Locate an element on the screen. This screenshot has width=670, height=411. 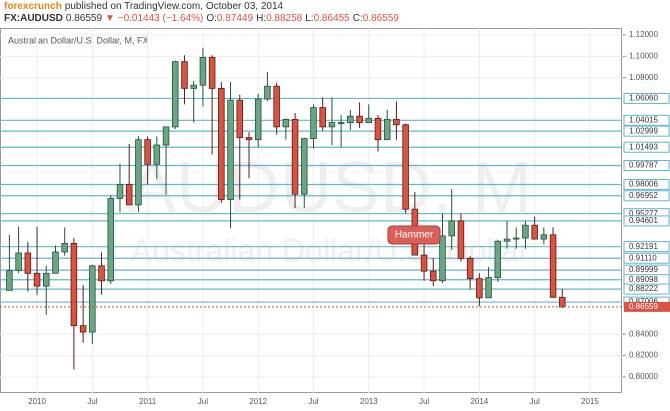
annotation-box is located at coordinates (414, 235).